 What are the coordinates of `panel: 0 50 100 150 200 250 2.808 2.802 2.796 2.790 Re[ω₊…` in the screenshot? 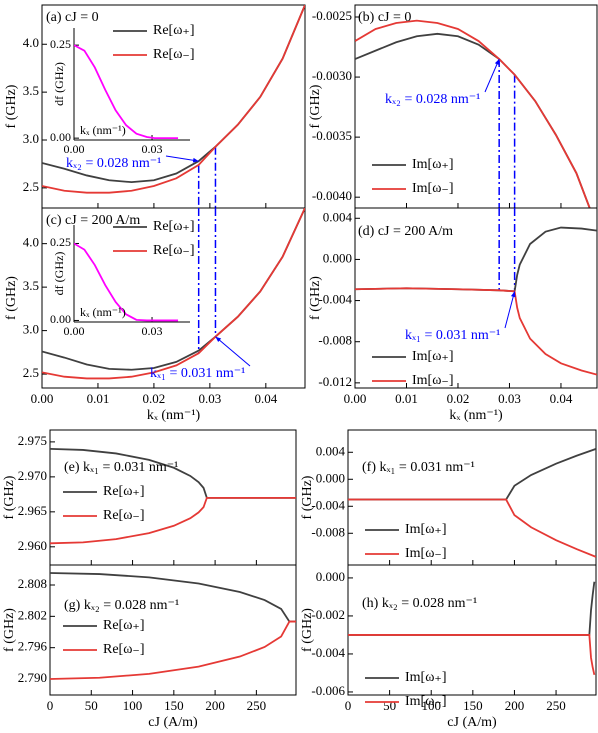 It's located at (149, 647).